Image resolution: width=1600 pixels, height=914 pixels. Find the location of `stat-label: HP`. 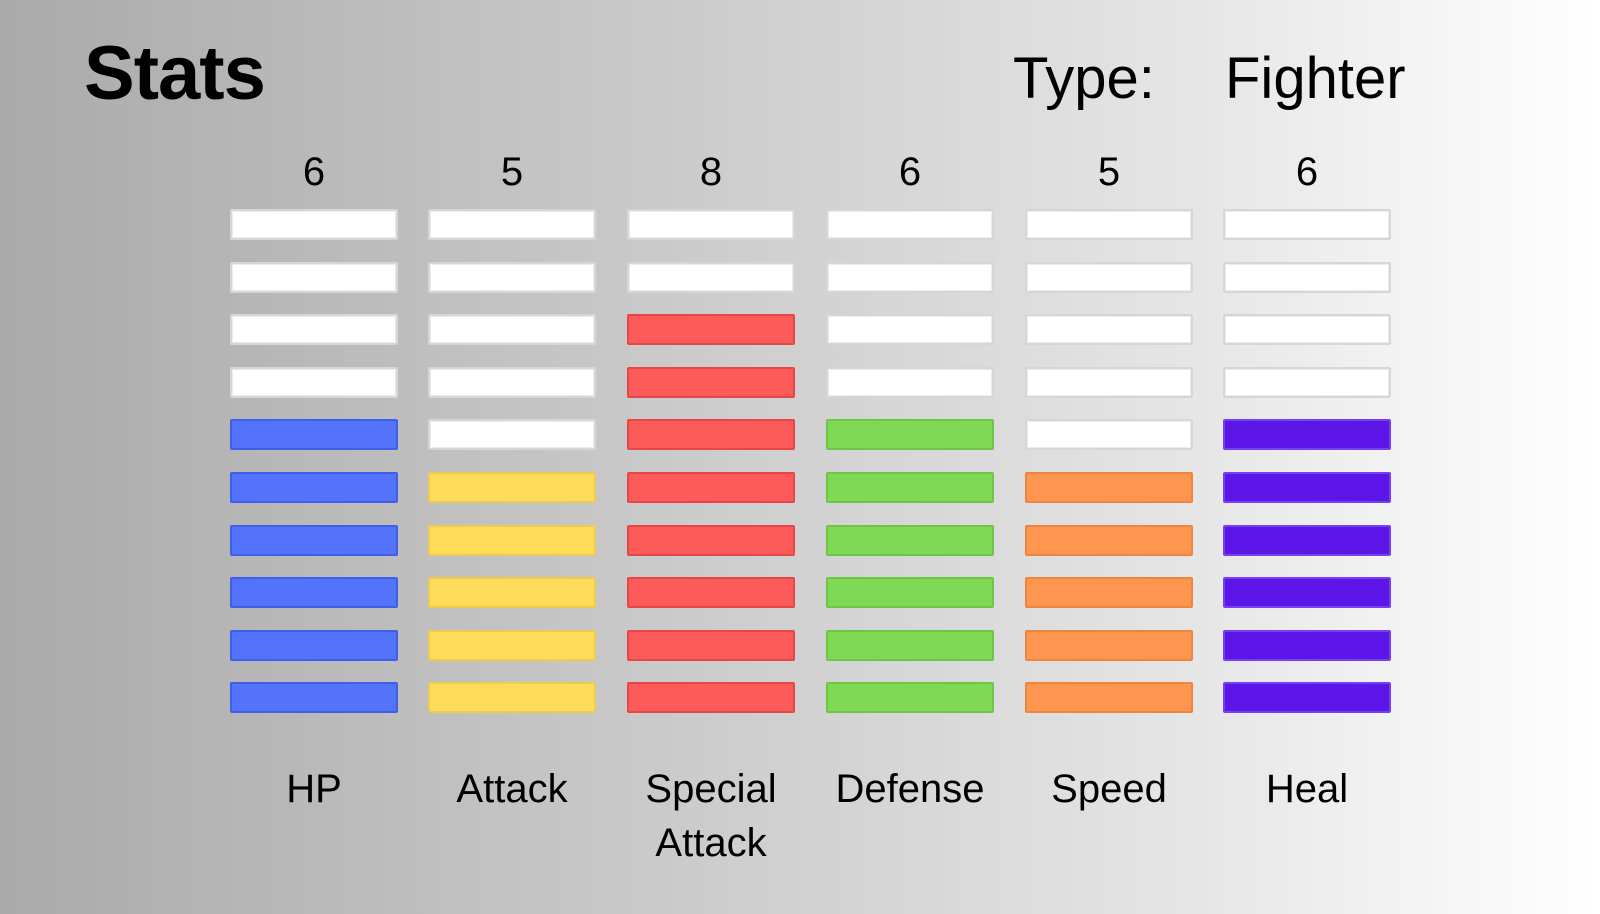

stat-label: HP is located at coordinates (314, 789).